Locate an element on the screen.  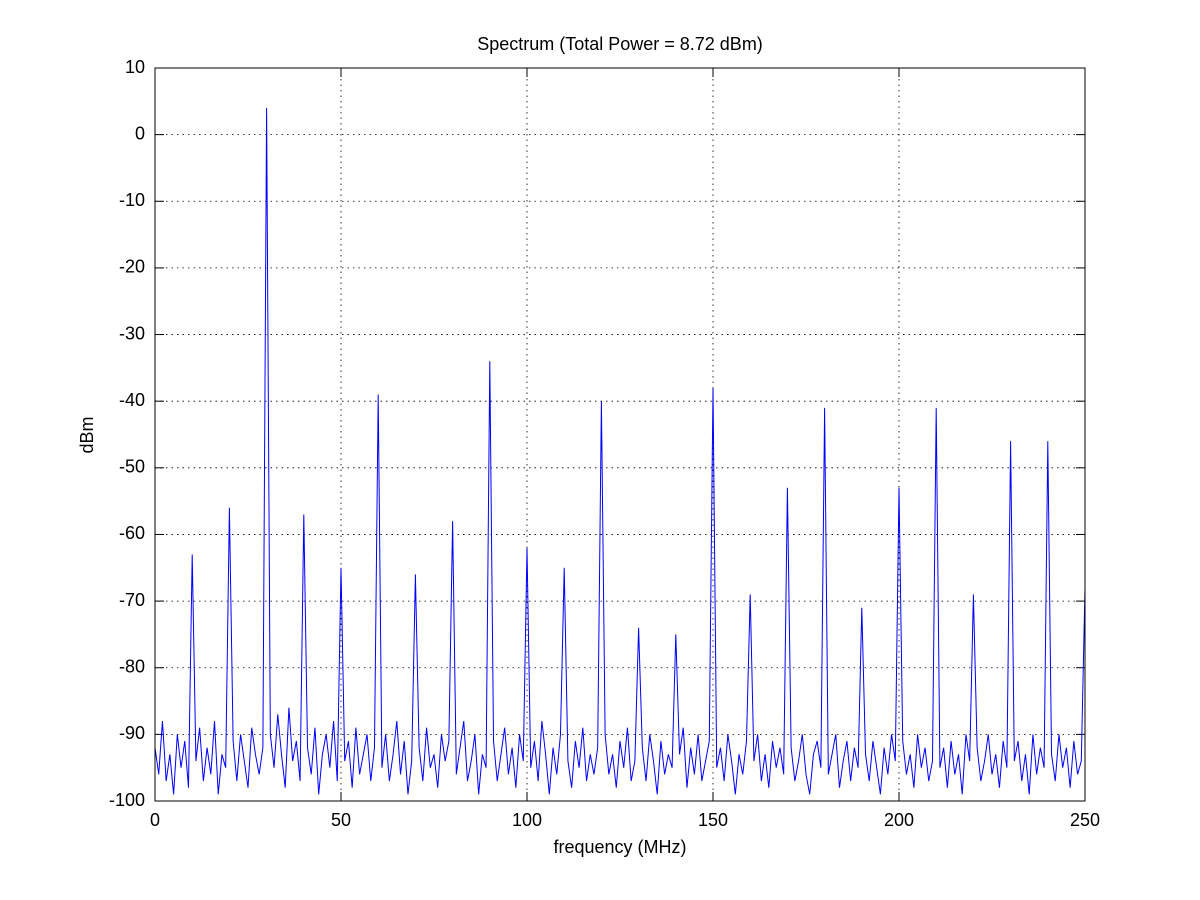
y-tick-label: 10 is located at coordinates (135, 67).